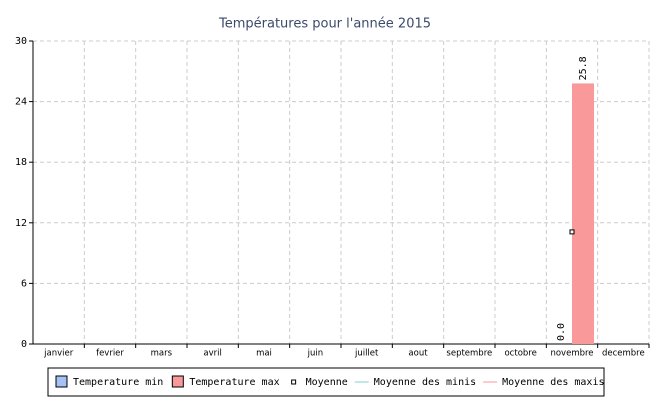  Describe the element at coordinates (264, 354) in the screenshot. I see `x-tick-label: mai` at that location.